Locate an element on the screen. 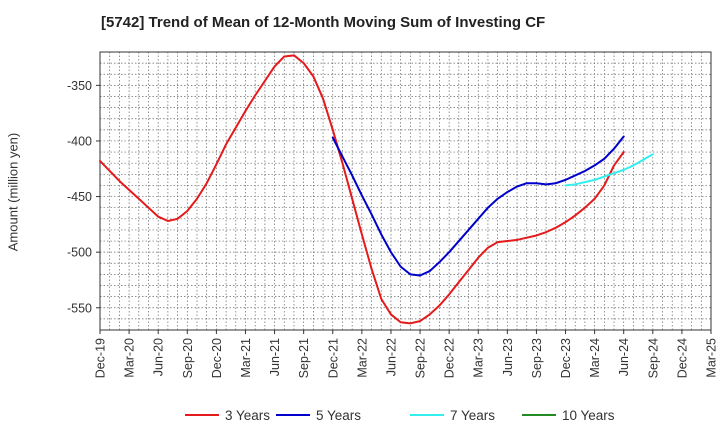 The image size is (720, 440). legend-label: 7 Years is located at coordinates (472, 415).